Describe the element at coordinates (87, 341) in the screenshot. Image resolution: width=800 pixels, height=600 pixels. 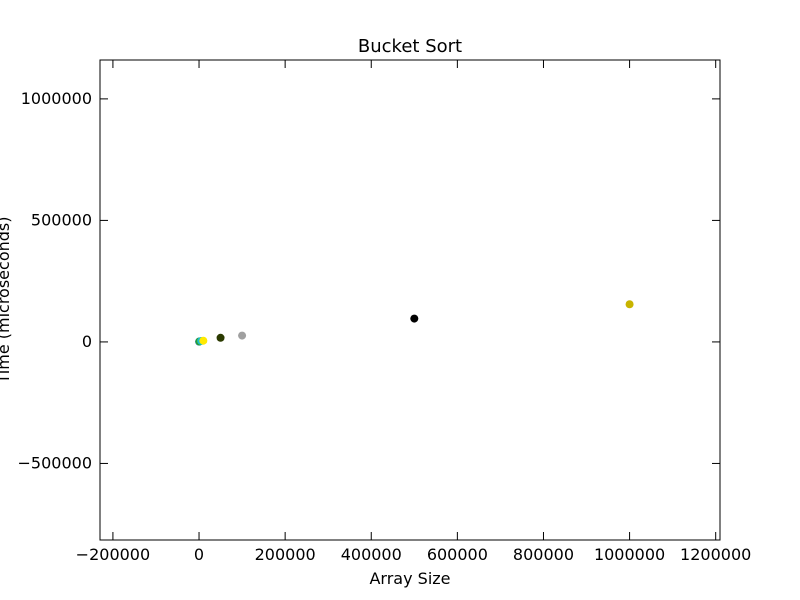
I see `y-tick-label: 0` at that location.